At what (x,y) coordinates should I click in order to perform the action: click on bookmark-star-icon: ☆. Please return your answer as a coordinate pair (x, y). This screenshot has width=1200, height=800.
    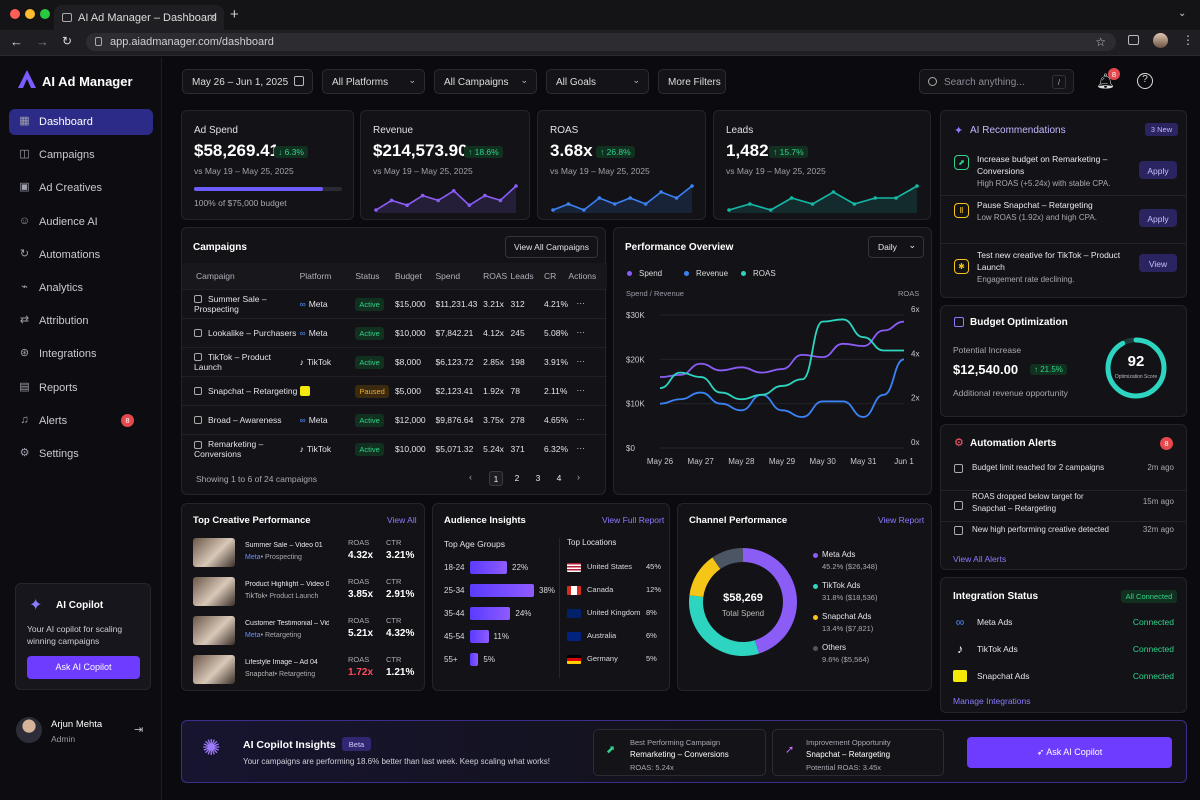
    Looking at the image, I should click on (1100, 42).